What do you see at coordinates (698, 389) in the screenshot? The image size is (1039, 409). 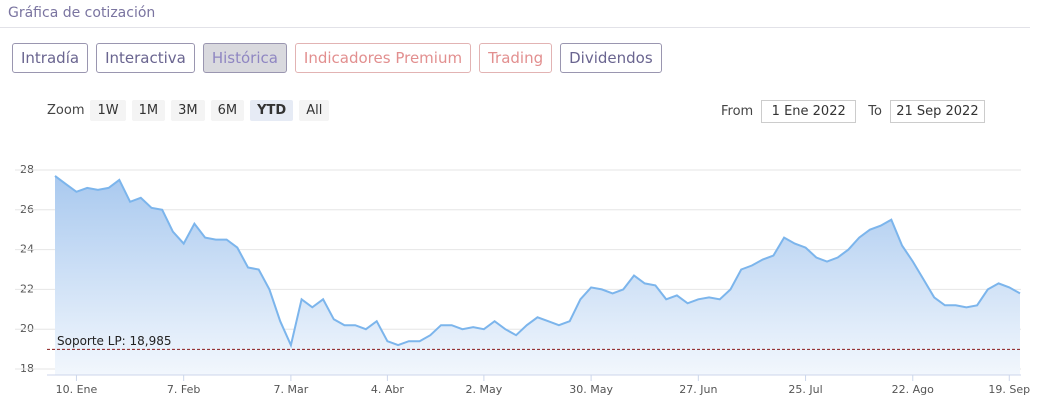 I see `x-tick-label: 27. Jun` at bounding box center [698, 389].